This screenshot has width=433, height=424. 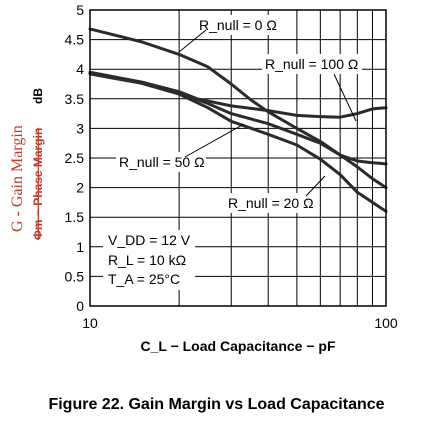 What do you see at coordinates (38, 184) in the screenshot?
I see `y-axis-label-phase: Φm − Phase Margin` at bounding box center [38, 184].